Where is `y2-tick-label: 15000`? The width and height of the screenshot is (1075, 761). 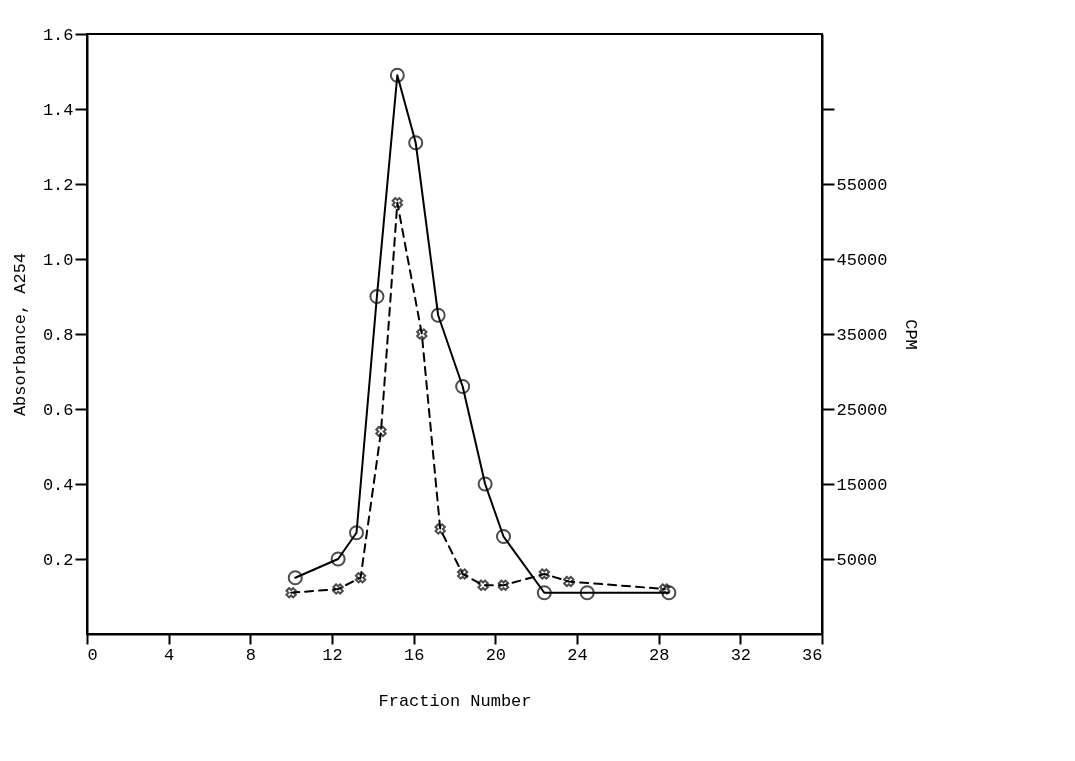
y2-tick-label: 15000 is located at coordinates (862, 485).